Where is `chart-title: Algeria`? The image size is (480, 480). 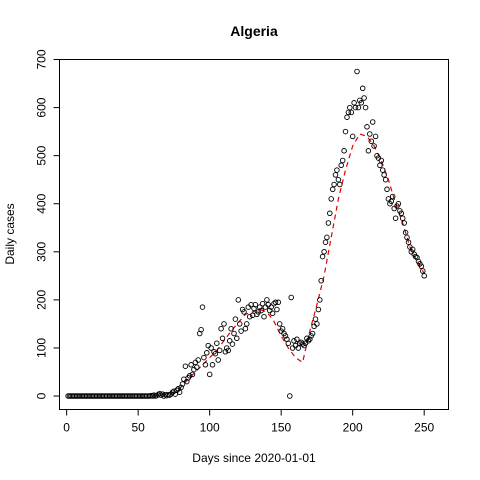
chart-title: Algeria is located at coordinates (254, 31).